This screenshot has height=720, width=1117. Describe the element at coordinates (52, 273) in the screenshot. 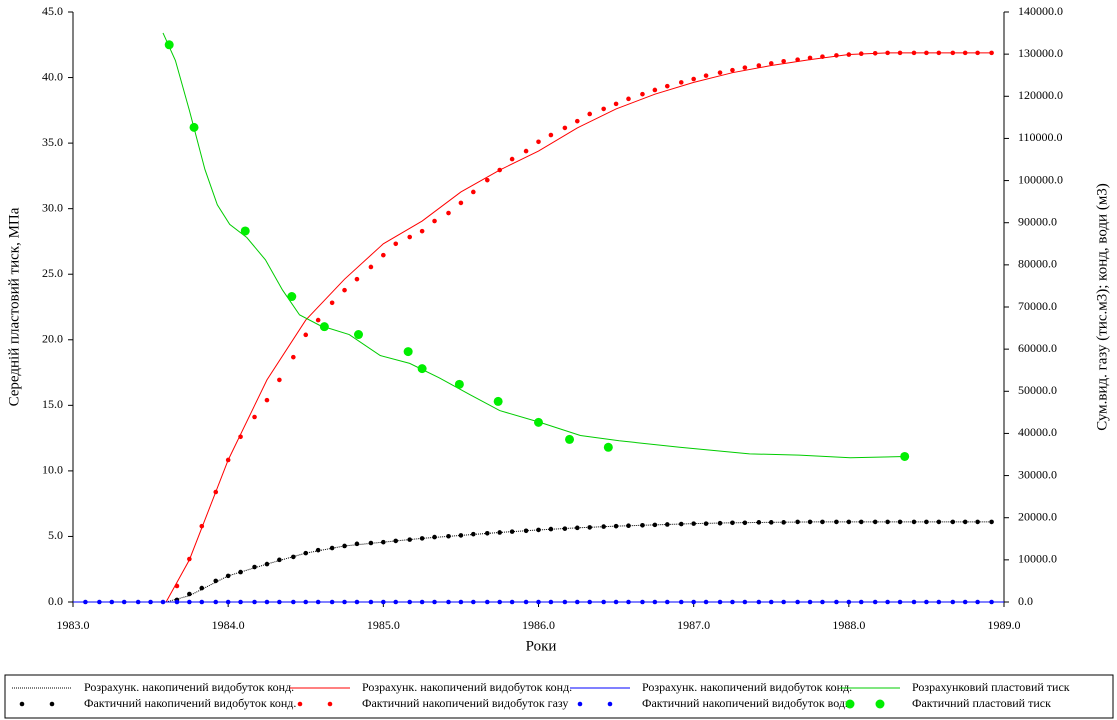

I see `y-tick-label: 25.0` at that location.